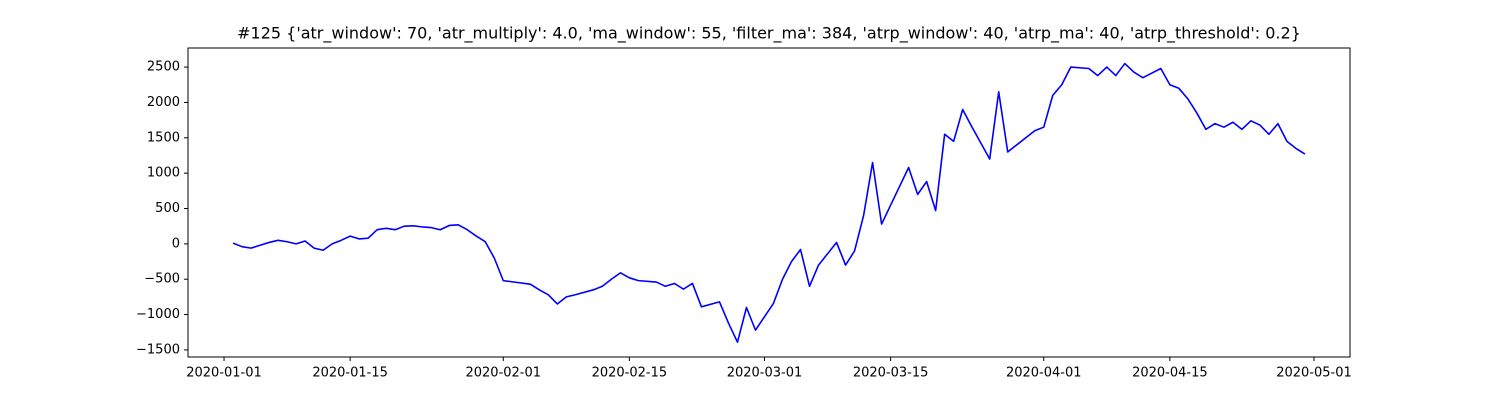  What do you see at coordinates (630, 373) in the screenshot?
I see `x-tick-label: 2020-02-15` at bounding box center [630, 373].